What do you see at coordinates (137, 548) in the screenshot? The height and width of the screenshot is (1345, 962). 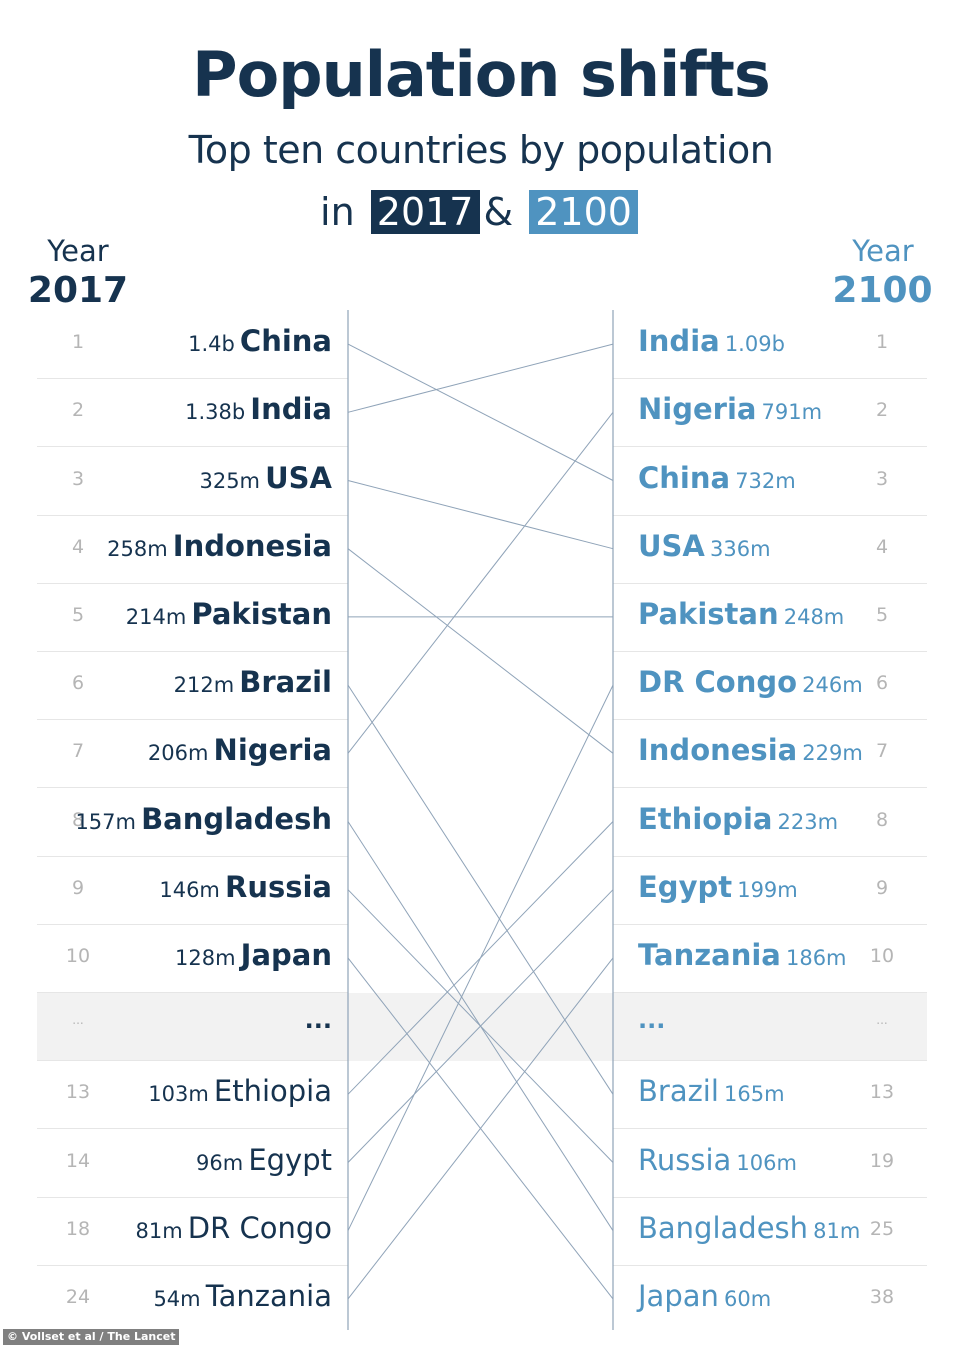 I see `left-value: 258m` at bounding box center [137, 548].